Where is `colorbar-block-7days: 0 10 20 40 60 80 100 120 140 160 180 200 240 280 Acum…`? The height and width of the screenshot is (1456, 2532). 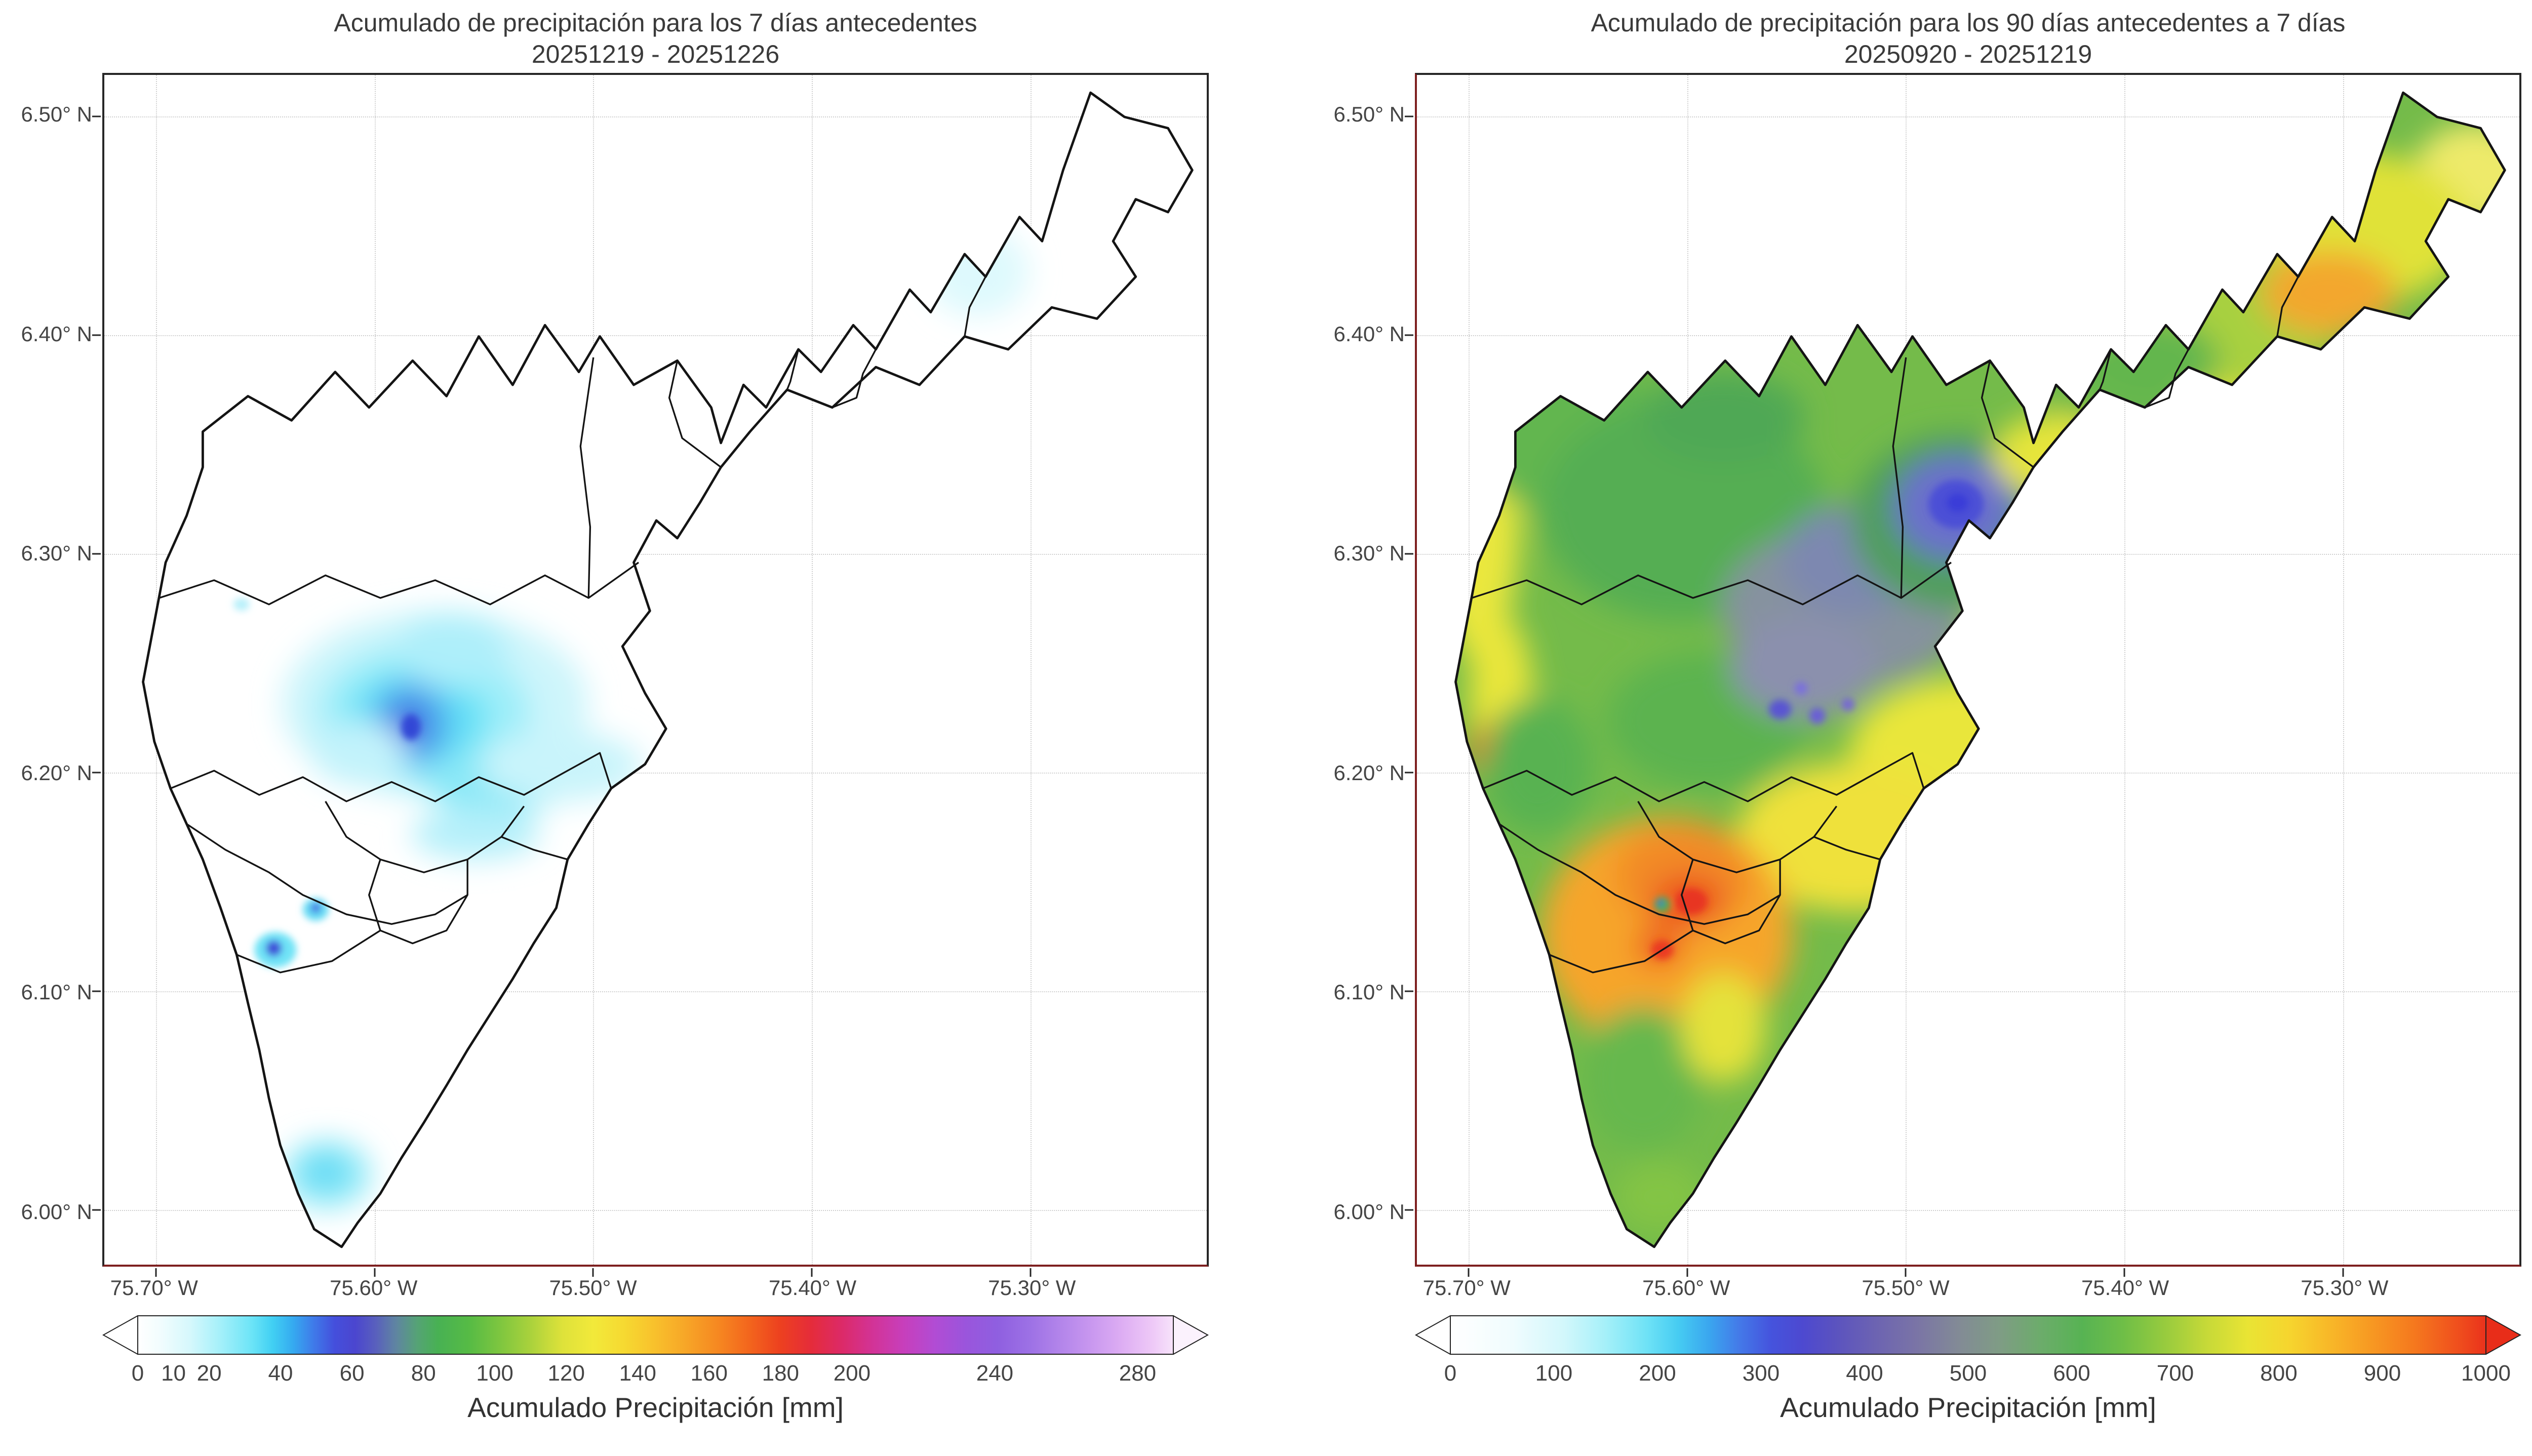
colorbar-block-7days: 0 10 20 40 60 80 100 120 140 160 180 200 240 280 Acum… is located at coordinates (655, 1385).